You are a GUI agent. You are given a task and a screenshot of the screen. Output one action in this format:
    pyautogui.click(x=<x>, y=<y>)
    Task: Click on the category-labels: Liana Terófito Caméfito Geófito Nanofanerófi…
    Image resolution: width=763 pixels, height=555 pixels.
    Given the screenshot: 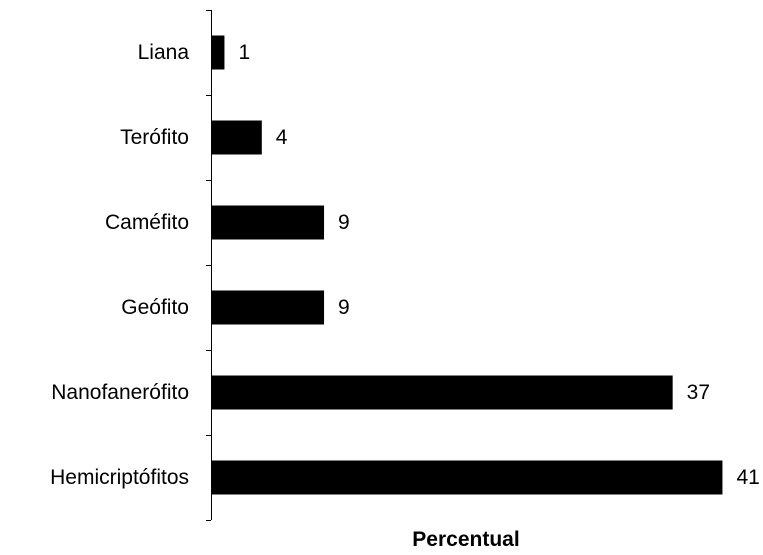 What is the action you would take?
    pyautogui.click(x=119, y=265)
    